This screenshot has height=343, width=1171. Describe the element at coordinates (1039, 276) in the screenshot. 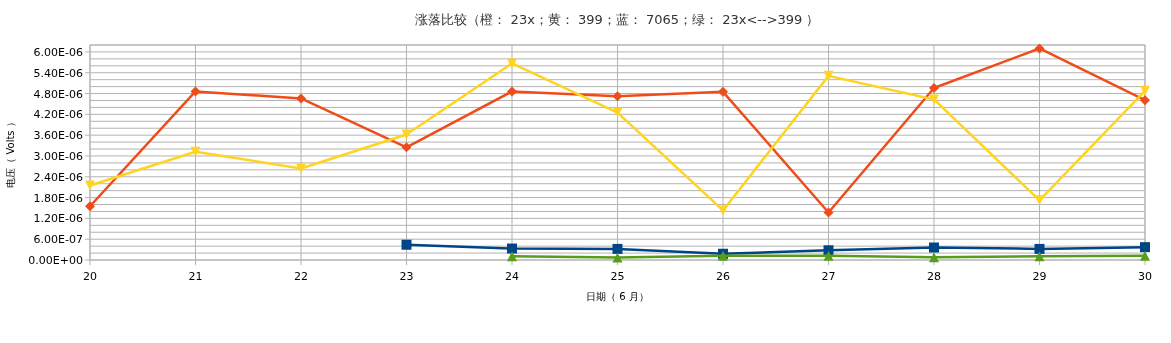

I see `x-tick-label: 29` at that location.